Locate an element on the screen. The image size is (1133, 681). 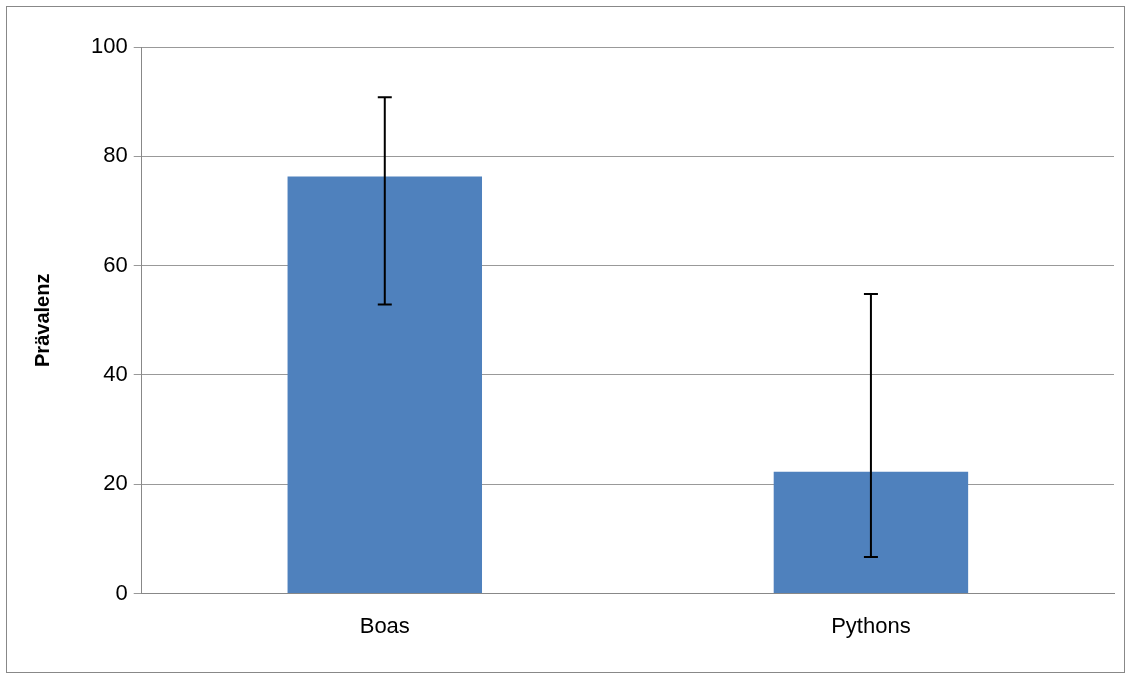
x-tick-label: Boas is located at coordinates (384, 625).